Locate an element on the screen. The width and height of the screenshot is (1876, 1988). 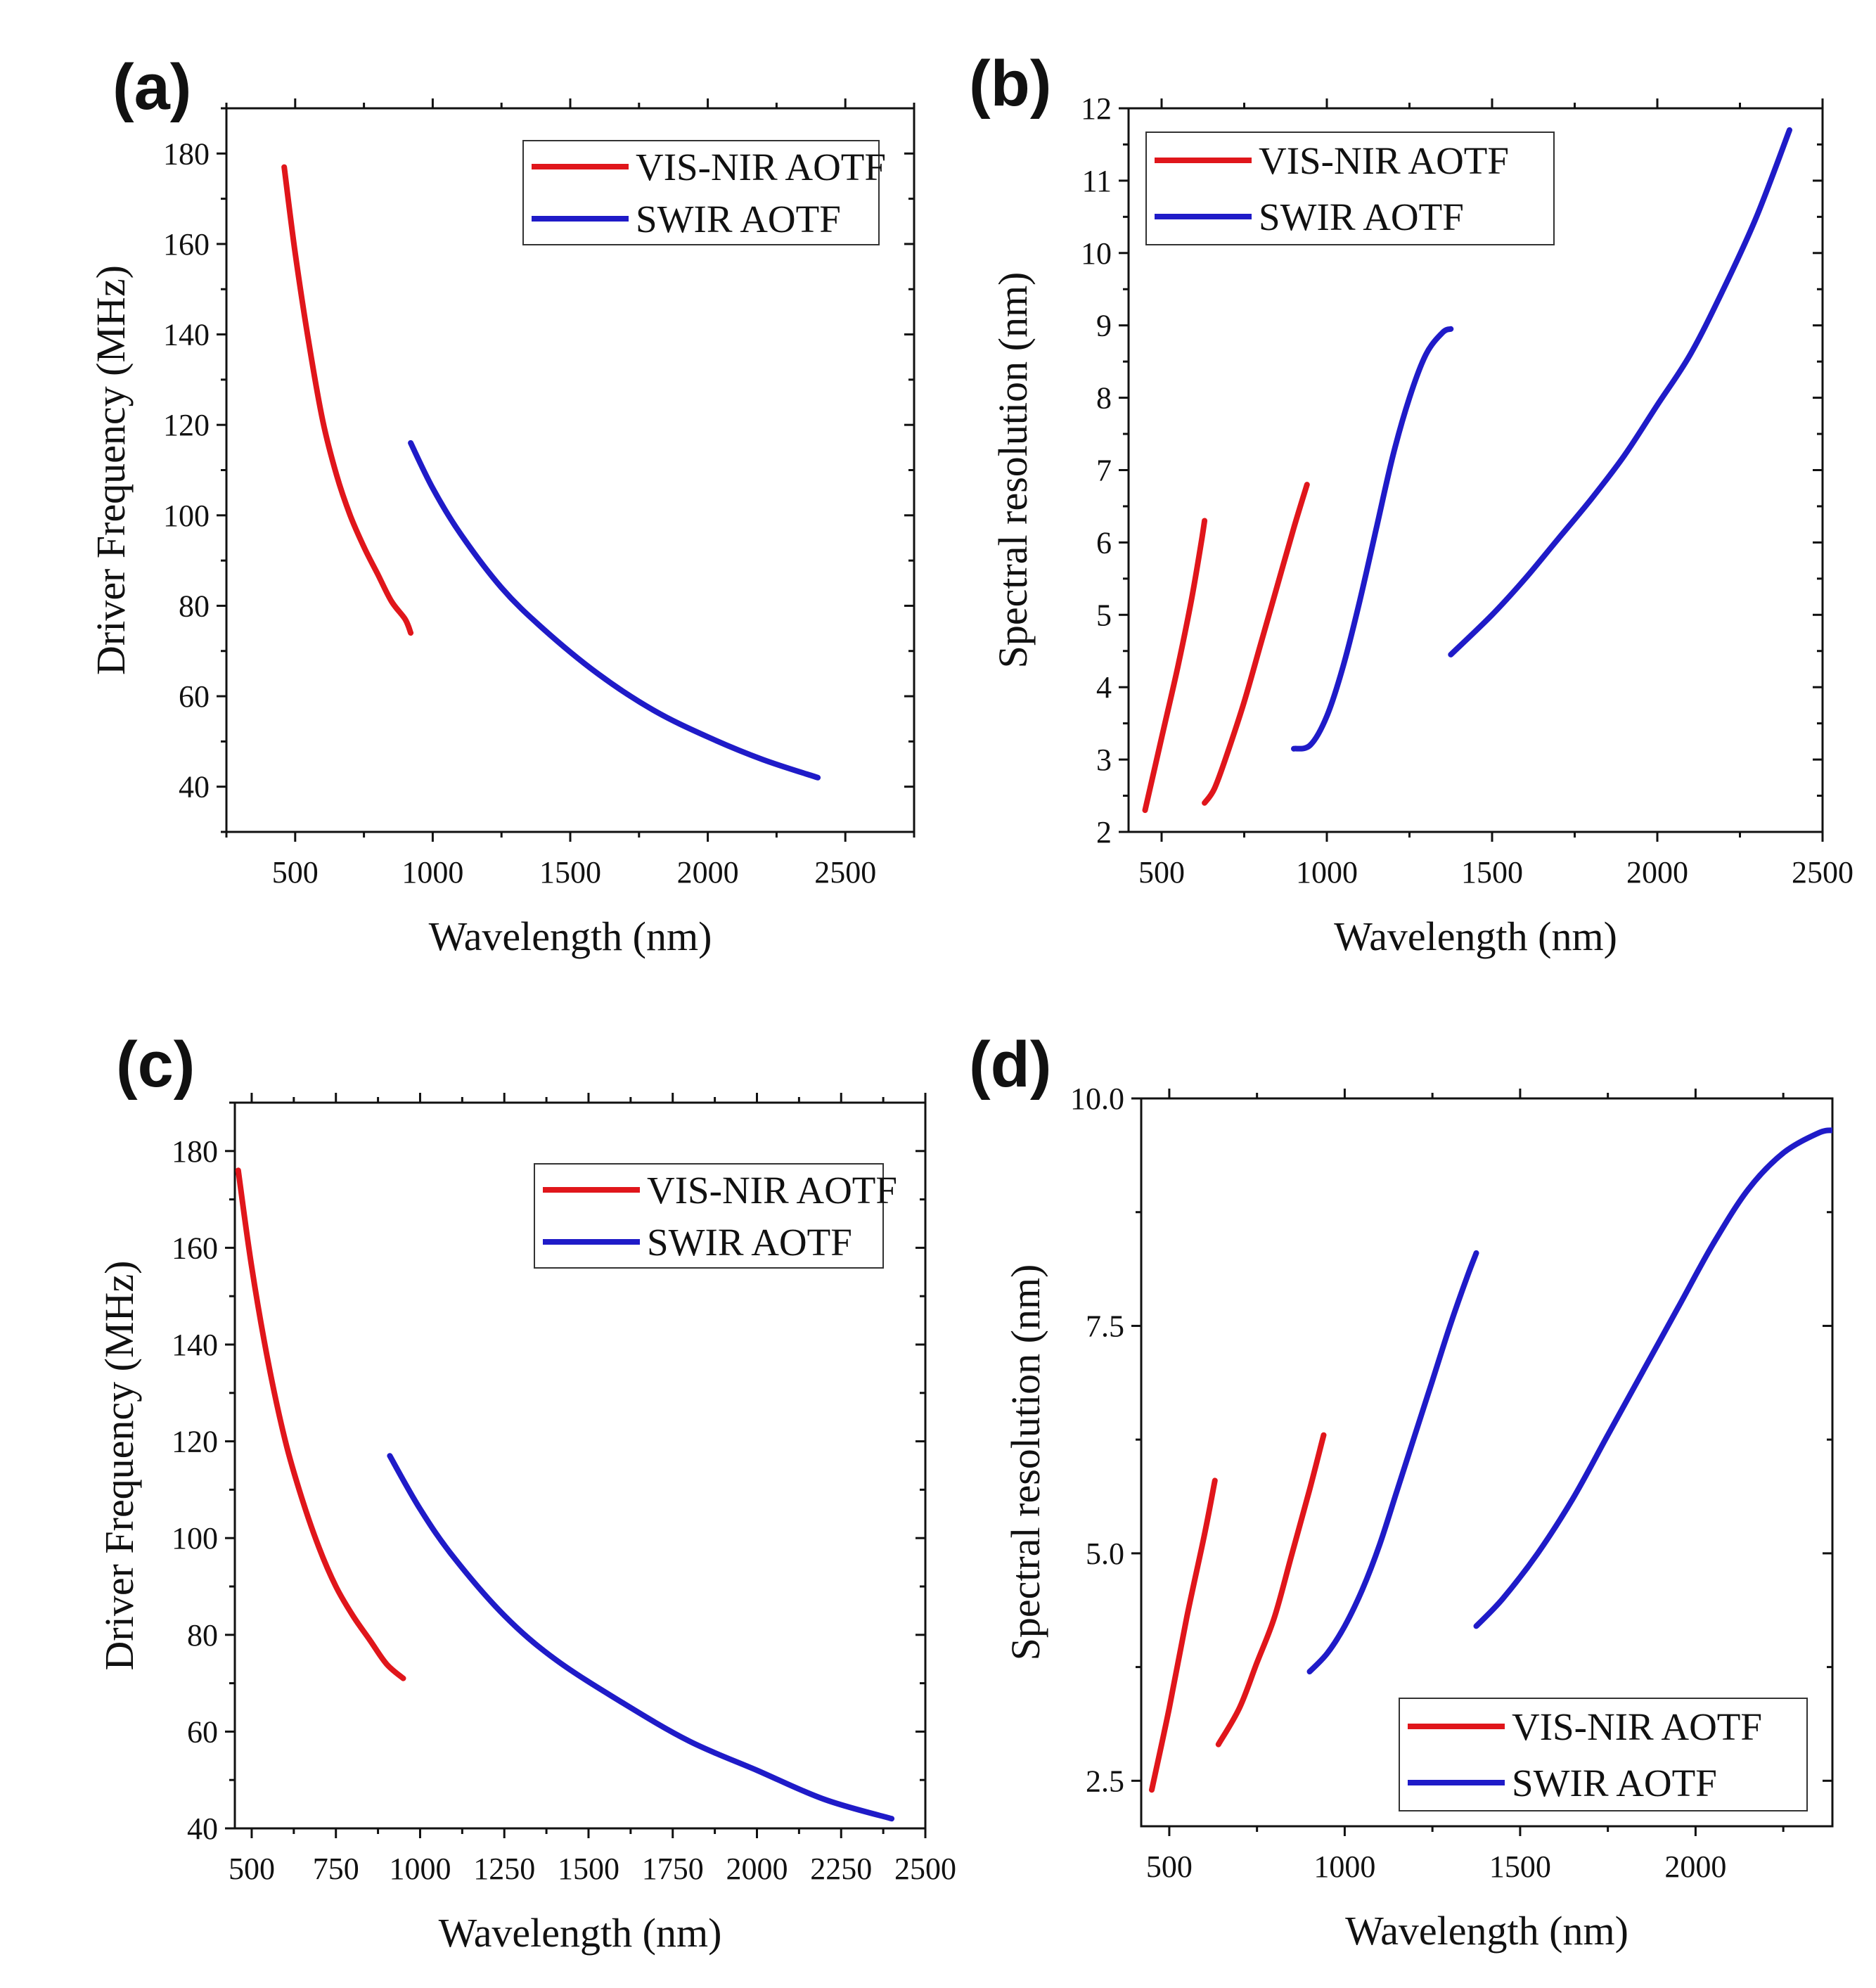
y-tick-label: 2.5 is located at coordinates (1105, 1781).